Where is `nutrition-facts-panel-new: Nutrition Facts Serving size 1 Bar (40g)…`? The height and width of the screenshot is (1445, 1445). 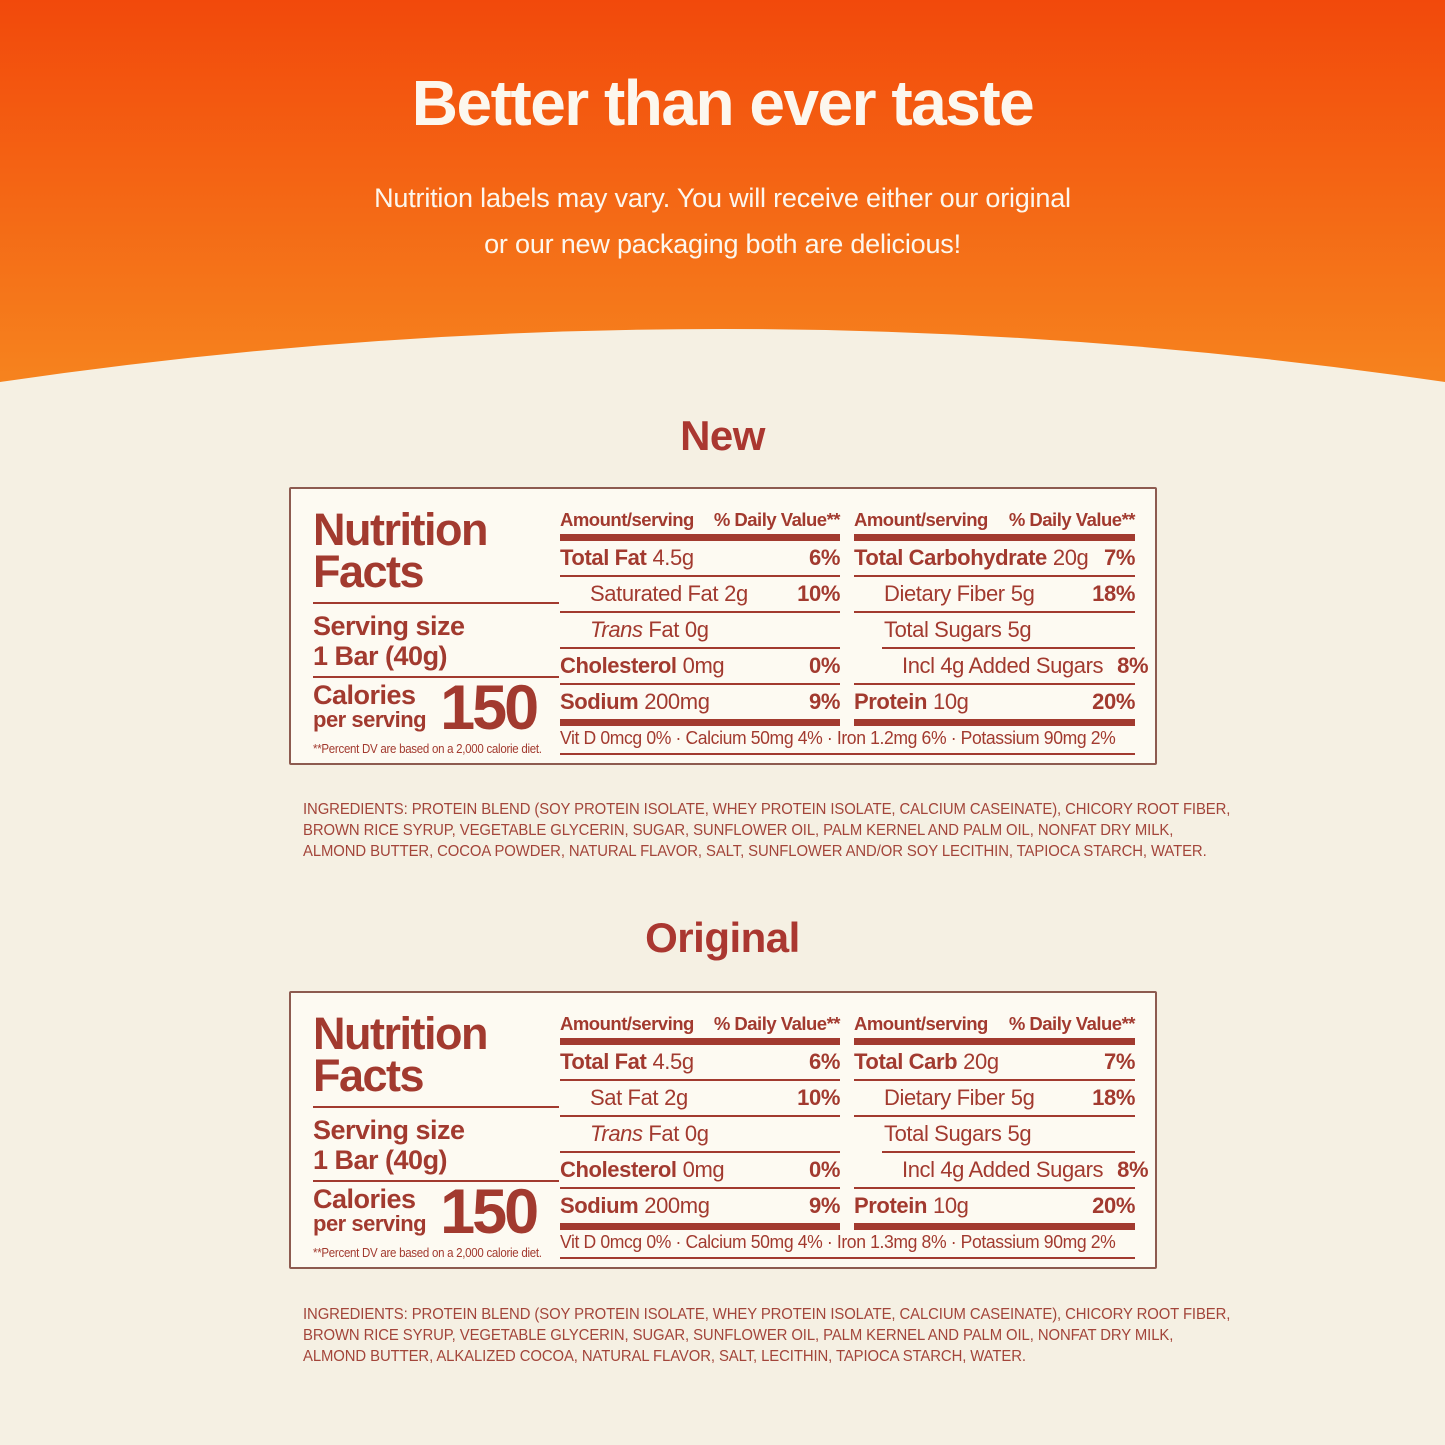
nutrition-facts-panel-new: Nutrition Facts Serving size 1 Bar (40g)… is located at coordinates (723, 626).